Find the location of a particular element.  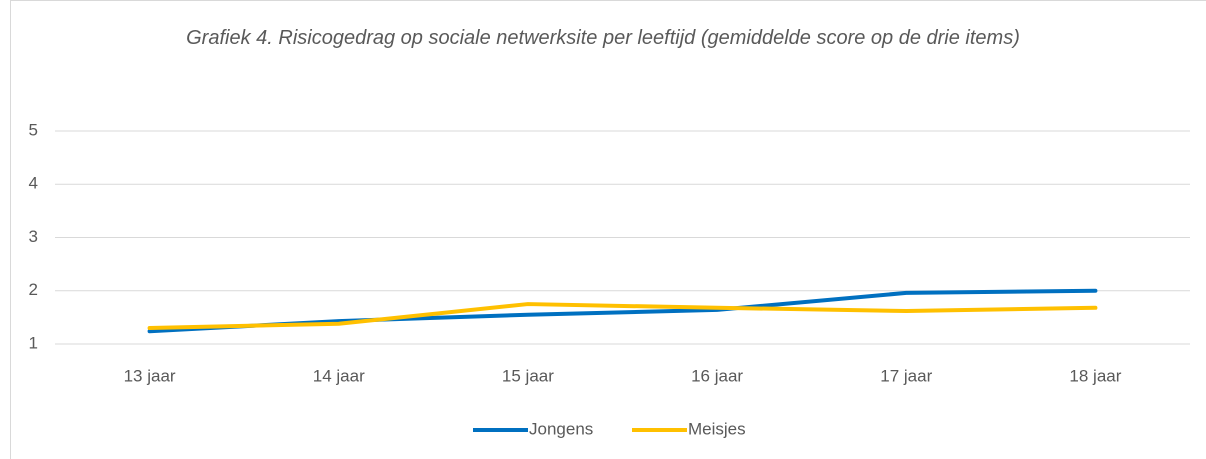

legend-label: Meisjes is located at coordinates (717, 428).